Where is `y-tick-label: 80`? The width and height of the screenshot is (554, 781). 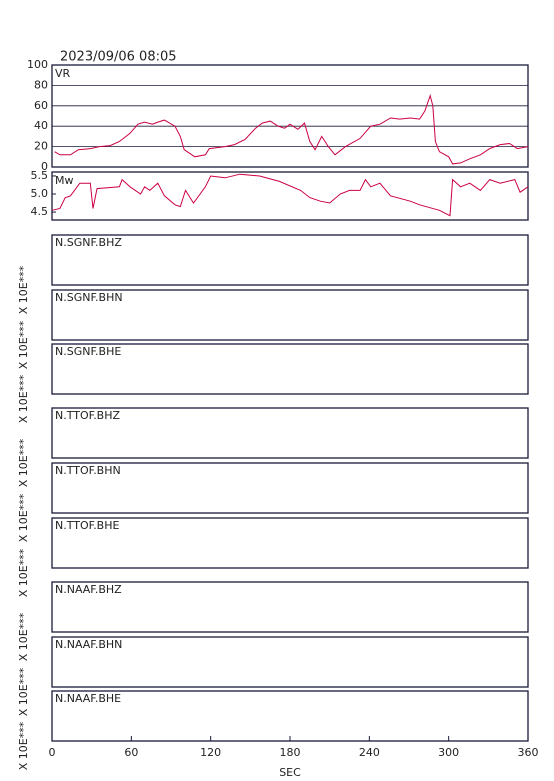 y-tick-label: 80 is located at coordinates (41, 84).